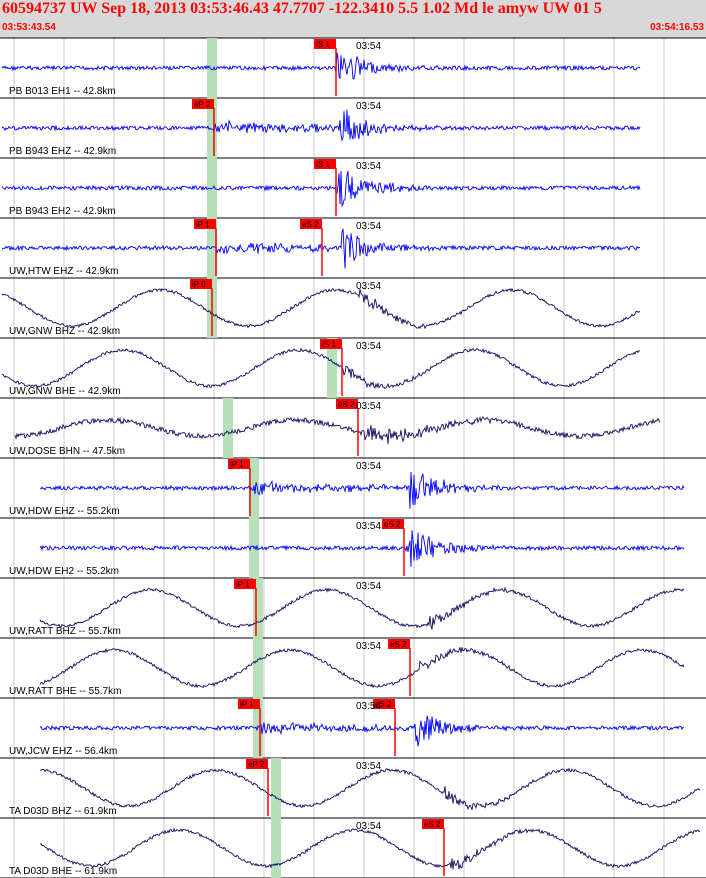 This screenshot has height=878, width=706. Describe the element at coordinates (67, 451) in the screenshot. I see `station-label: UW,DOSE BHN -- 47.5km` at that location.